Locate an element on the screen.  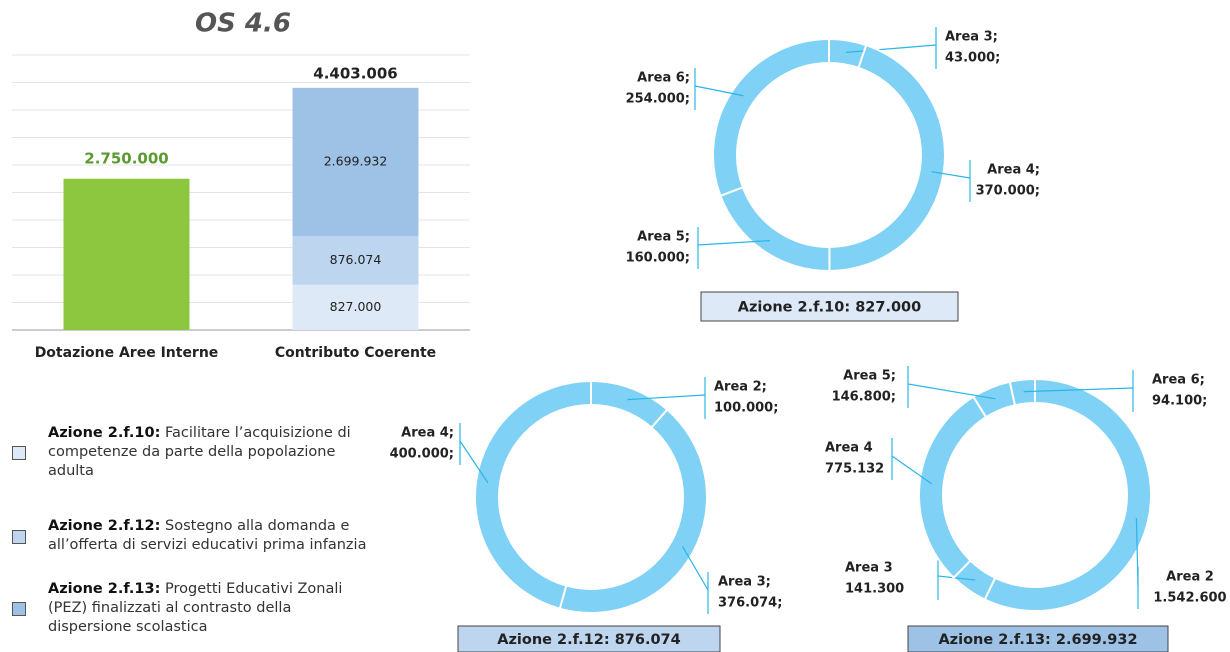
value-label: 160.000; is located at coordinates (658, 258).